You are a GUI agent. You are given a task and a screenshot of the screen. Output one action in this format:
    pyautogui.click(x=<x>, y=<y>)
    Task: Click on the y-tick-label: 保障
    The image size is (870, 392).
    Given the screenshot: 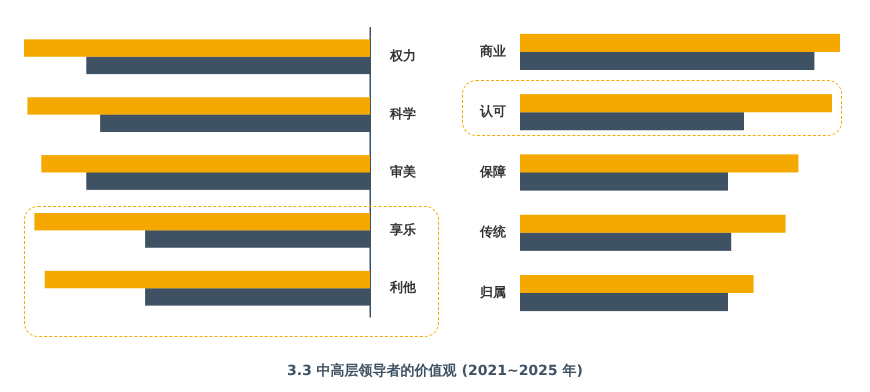 What is the action you would take?
    pyautogui.click(x=492, y=172)
    